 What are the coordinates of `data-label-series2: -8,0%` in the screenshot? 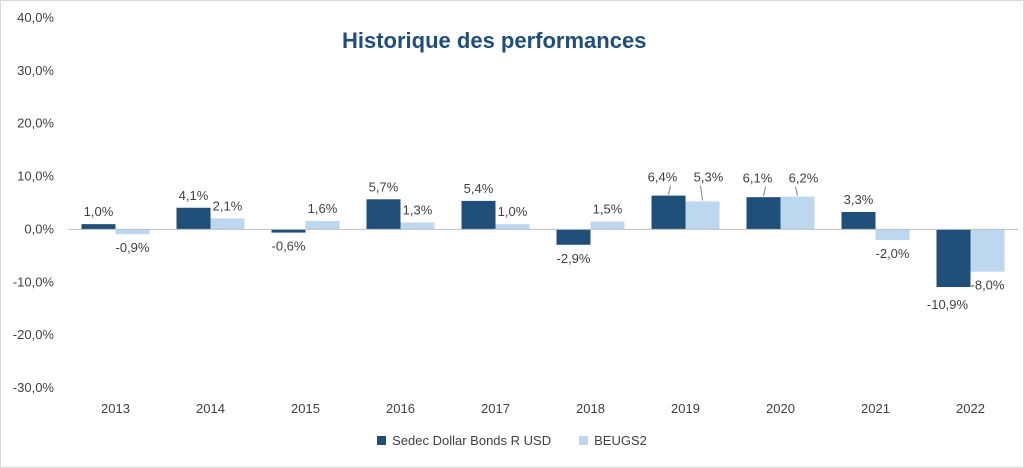 It's located at (988, 285).